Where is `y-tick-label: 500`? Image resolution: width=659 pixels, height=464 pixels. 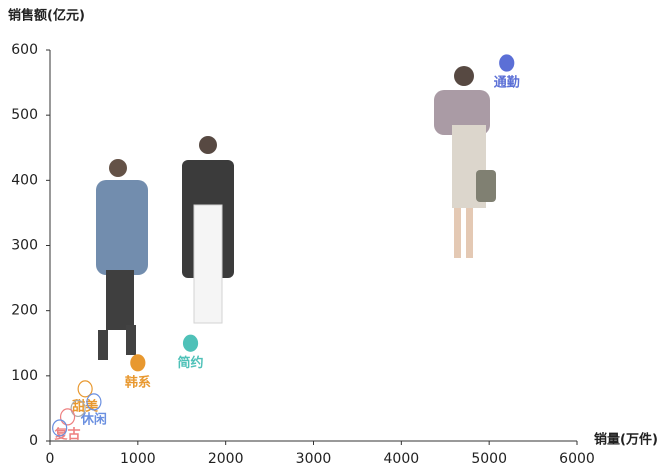 y-tick-label: 500 is located at coordinates (24, 115).